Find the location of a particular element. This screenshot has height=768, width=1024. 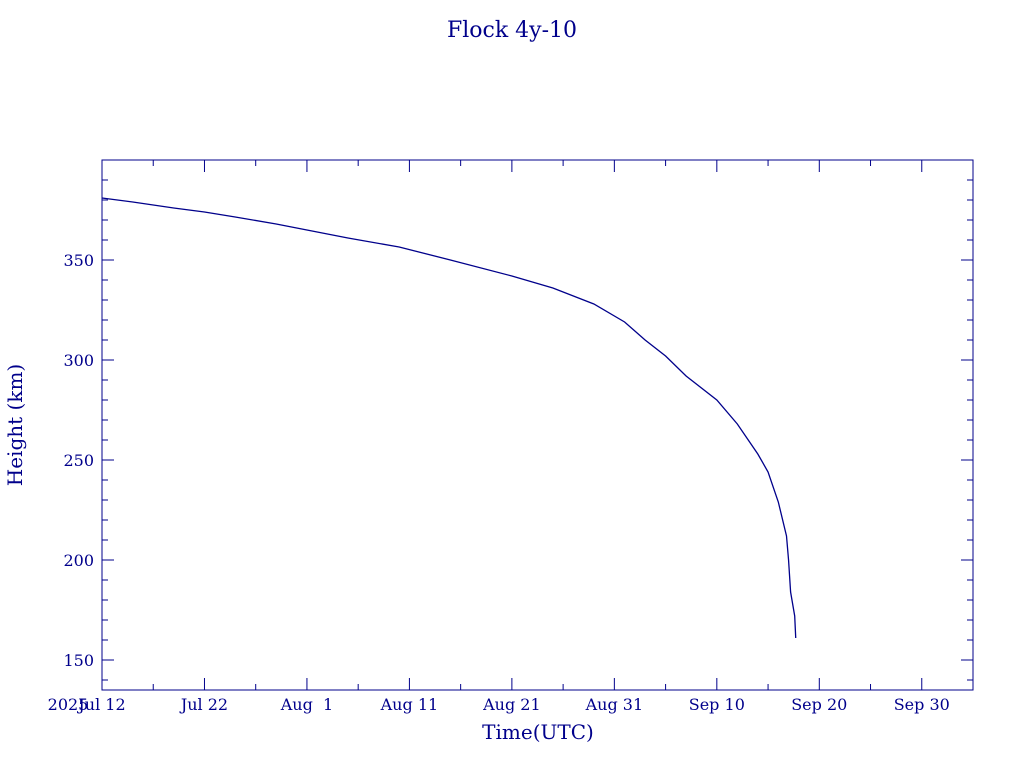

x-tick-label: Aug 1 is located at coordinates (306, 704).